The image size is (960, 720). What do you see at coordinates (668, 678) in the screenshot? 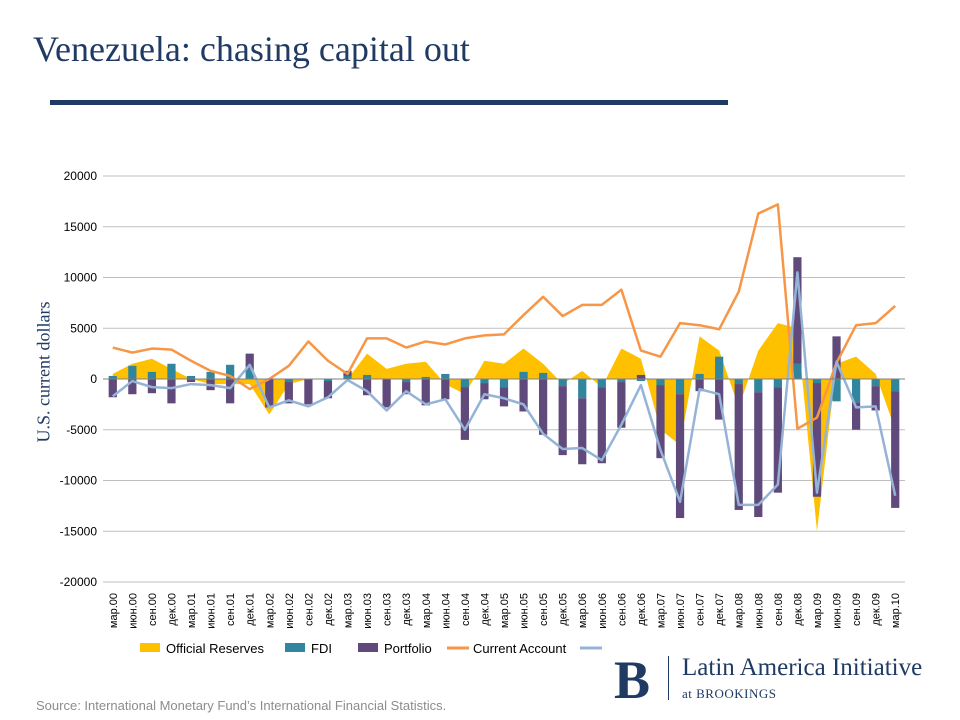
I see `logo-divider` at bounding box center [668, 678].